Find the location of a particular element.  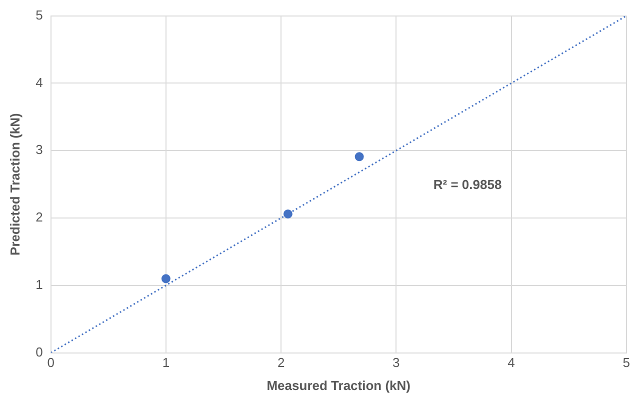

y-axis-title: Predicted Traction (kN) is located at coordinates (14, 184).